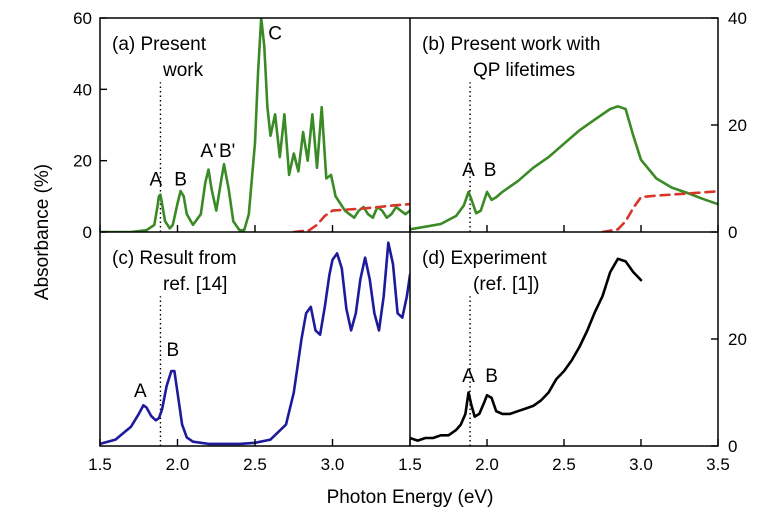 This screenshot has width=765, height=521. Describe the element at coordinates (737, 339) in the screenshot. I see `y2-tick-label-d-1: 20` at that location.